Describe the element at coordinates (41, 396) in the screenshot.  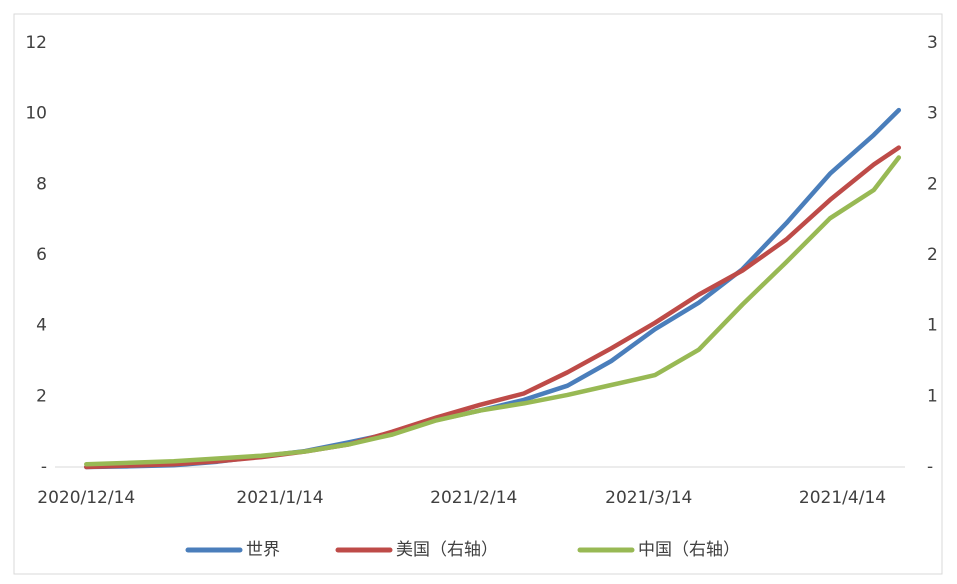
I see `y-tick-label: 2` at that location.